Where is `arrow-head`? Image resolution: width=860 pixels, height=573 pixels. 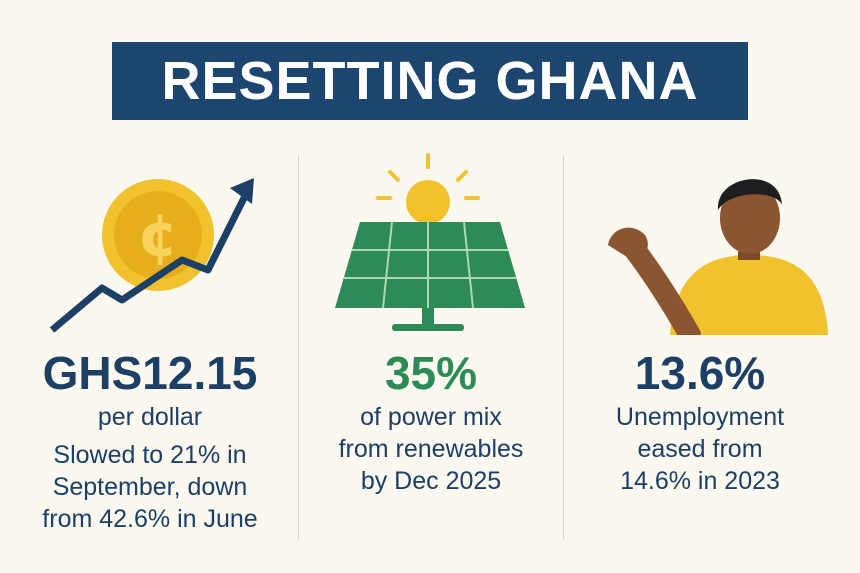
arrow-head is located at coordinates (242, 191).